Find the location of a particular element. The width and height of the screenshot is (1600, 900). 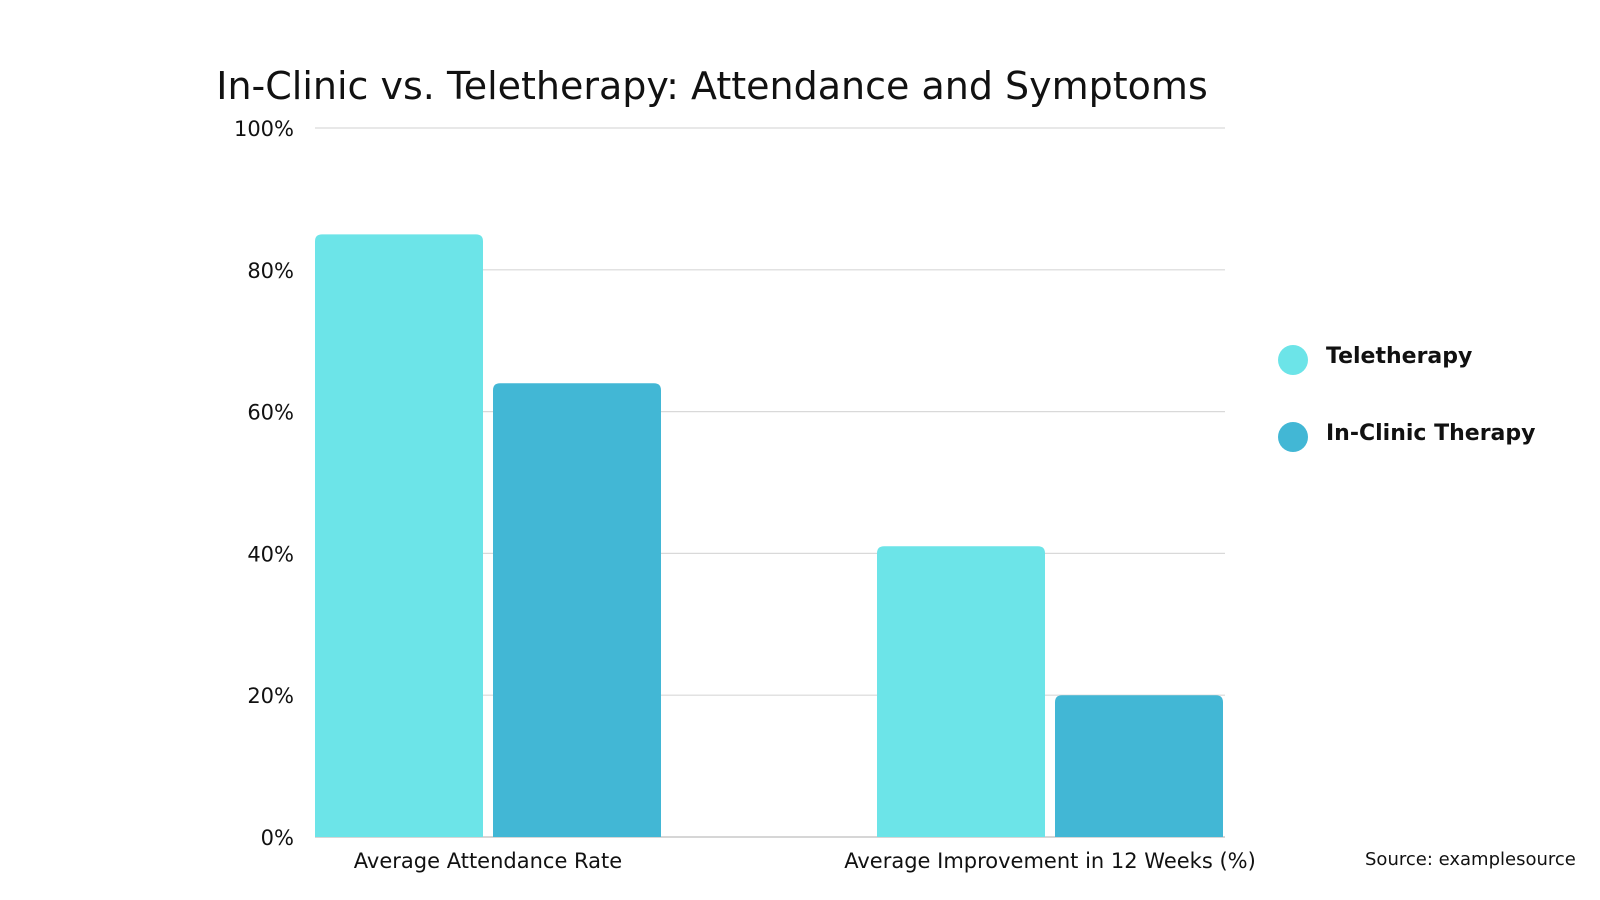

y-axis-ticks: 0% 20% 40% 60% 80% 100% is located at coordinates (264, 483).